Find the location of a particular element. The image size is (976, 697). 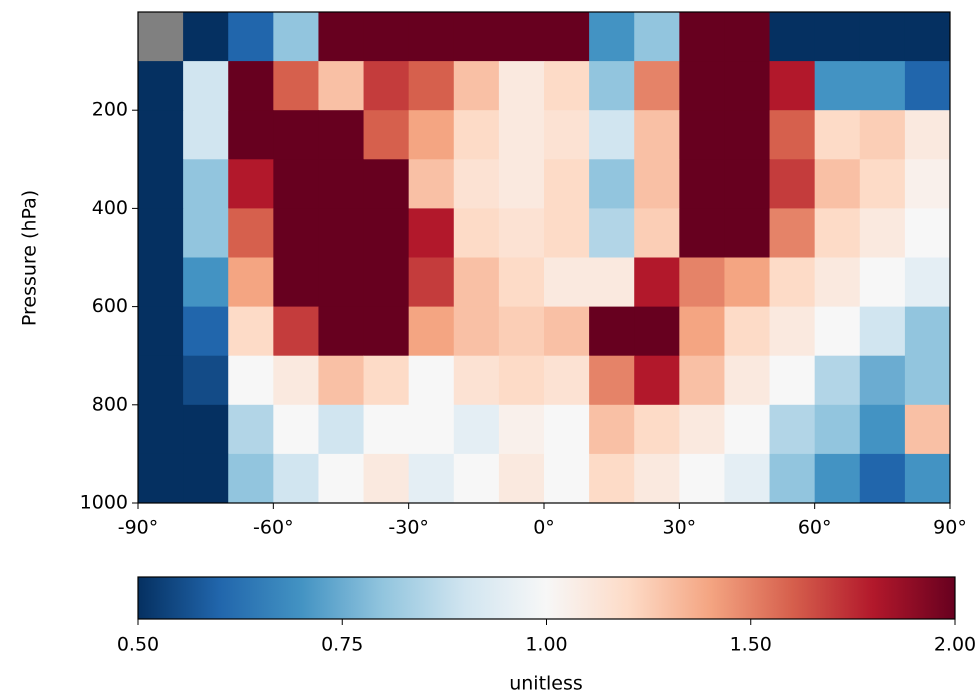

x-tick-label: 0° is located at coordinates (544, 528).